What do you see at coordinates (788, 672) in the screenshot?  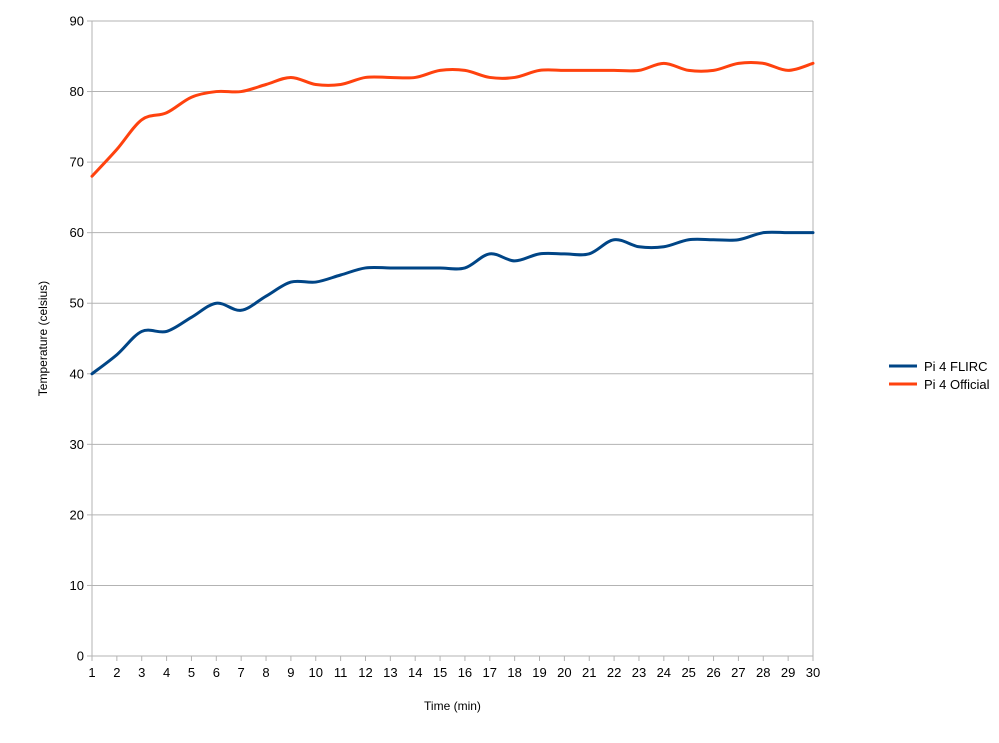 I see `x-tick-label: 29` at bounding box center [788, 672].